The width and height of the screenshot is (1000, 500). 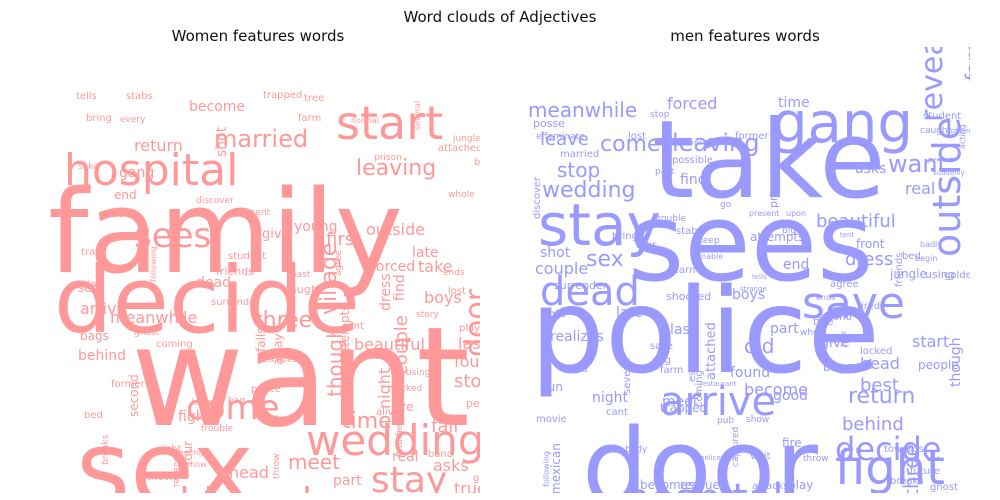 What do you see at coordinates (564, 139) in the screenshot?
I see `men-word-leave: leave` at bounding box center [564, 139].